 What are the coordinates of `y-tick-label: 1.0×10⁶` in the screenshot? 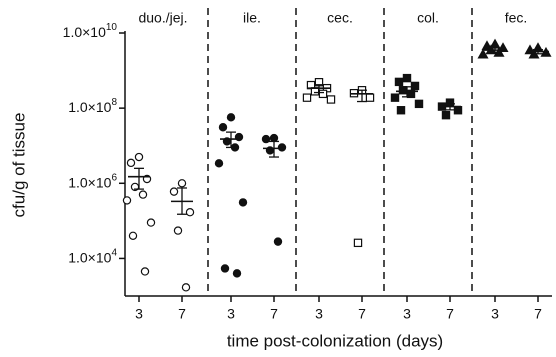 It's located at (92, 181).